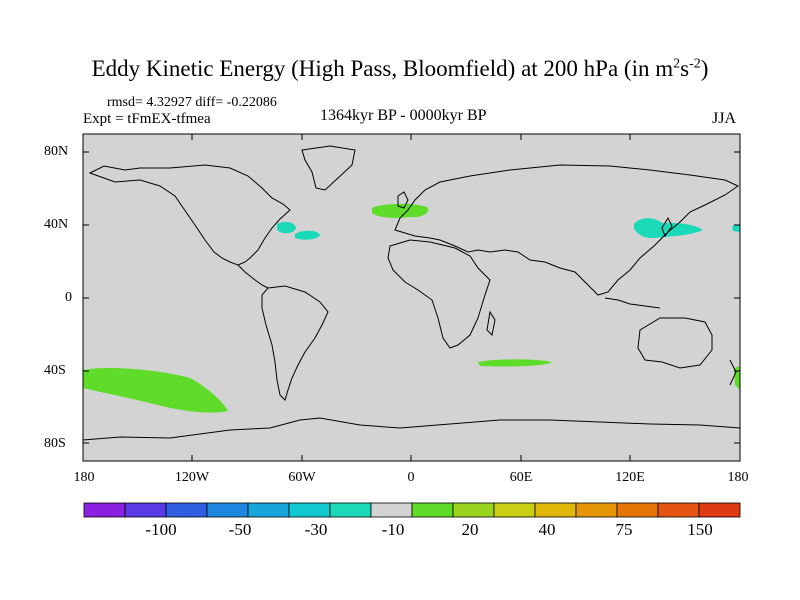 Image resolution: width=800 pixels, height=600 pixels. I want to click on coast-eurasia, so click(567, 230).